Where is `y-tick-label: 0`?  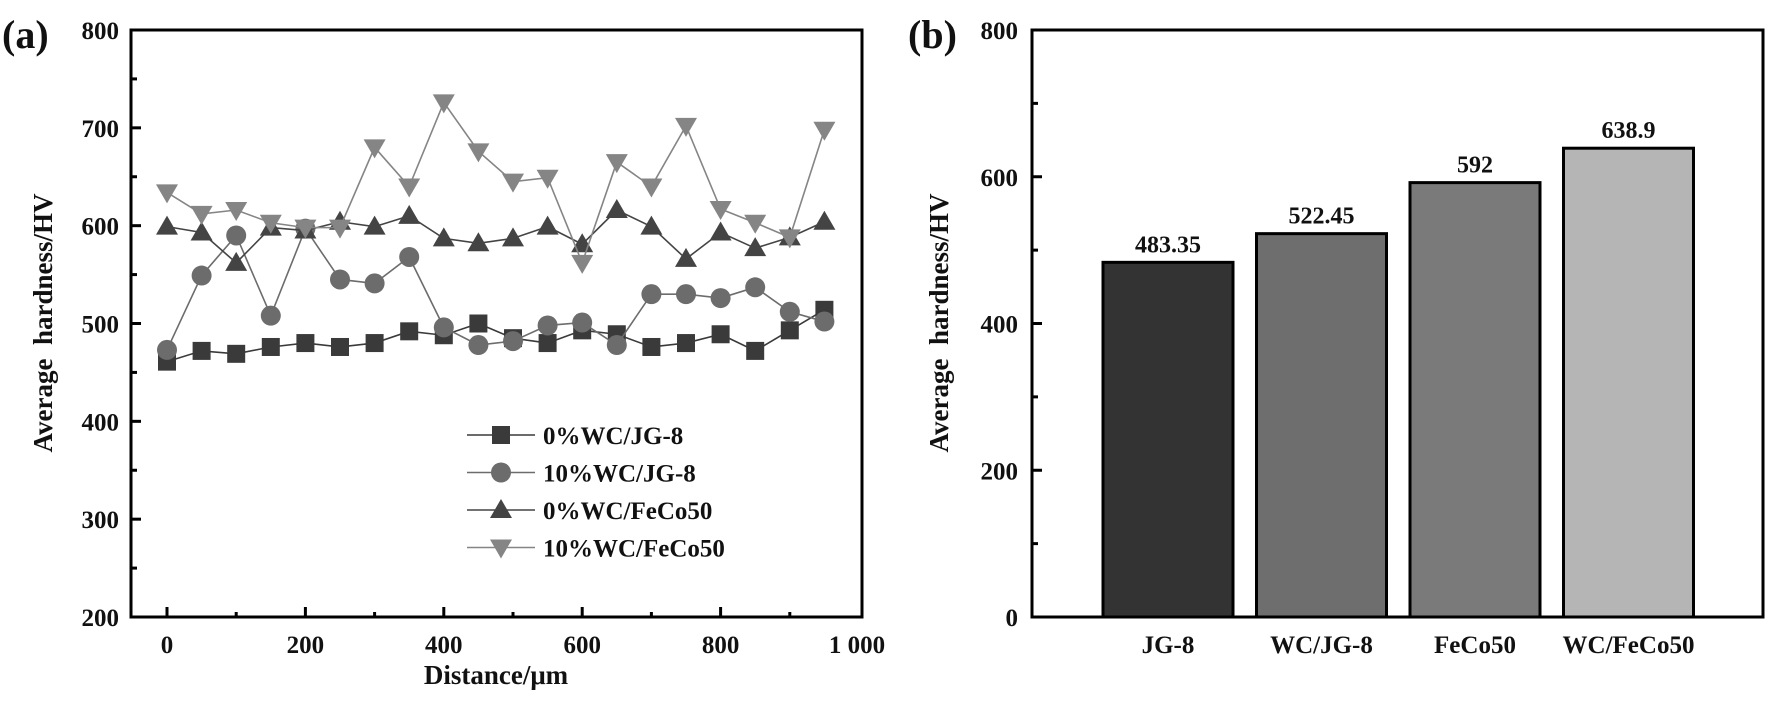 y-tick-label: 0 is located at coordinates (1012, 618).